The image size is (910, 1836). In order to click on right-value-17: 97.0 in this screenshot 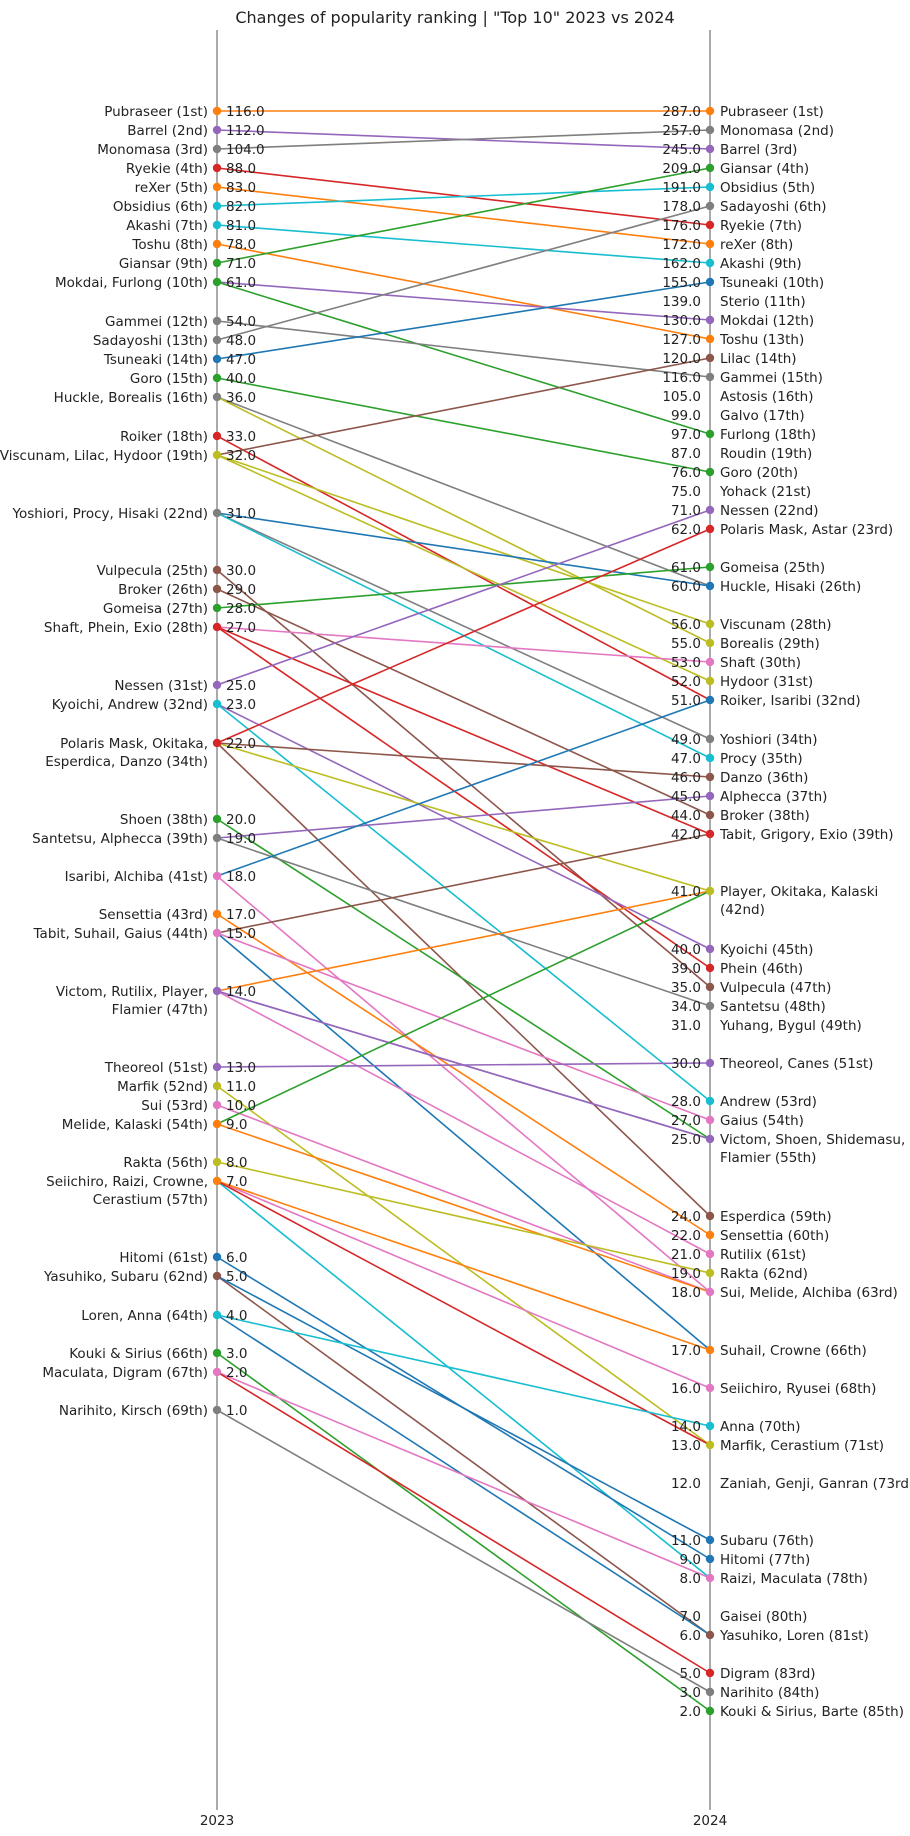, I will do `click(686, 435)`.